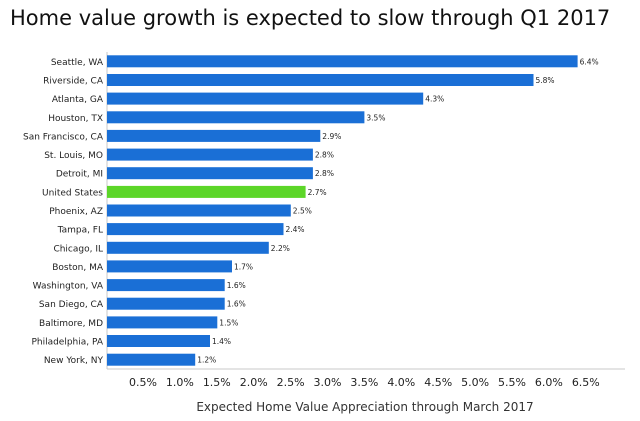 This screenshot has height=421, width=640. I want to click on value-label: 2.7%, so click(317, 192).